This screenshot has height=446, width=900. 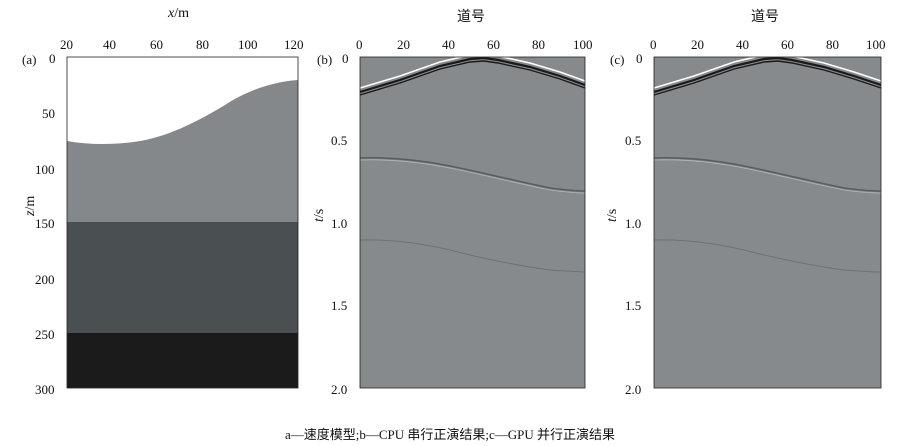 What do you see at coordinates (359, 44) in the screenshot?
I see `panel-b-xtick: 0` at bounding box center [359, 44].